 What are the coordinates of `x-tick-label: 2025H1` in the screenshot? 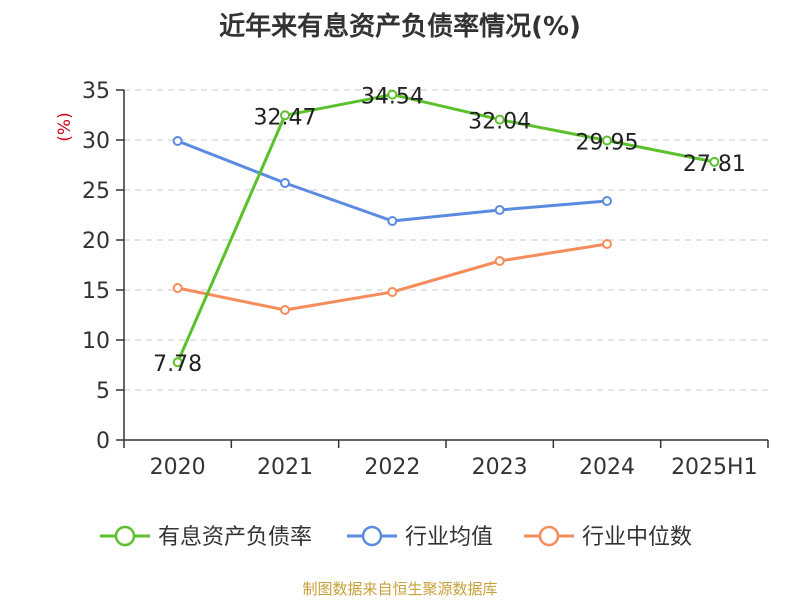 It's located at (714, 467).